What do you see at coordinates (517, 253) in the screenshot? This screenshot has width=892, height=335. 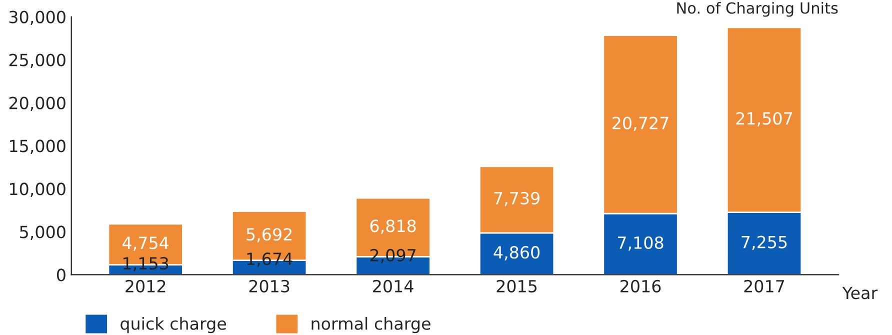 I see `data-label: 4,860` at bounding box center [517, 253].